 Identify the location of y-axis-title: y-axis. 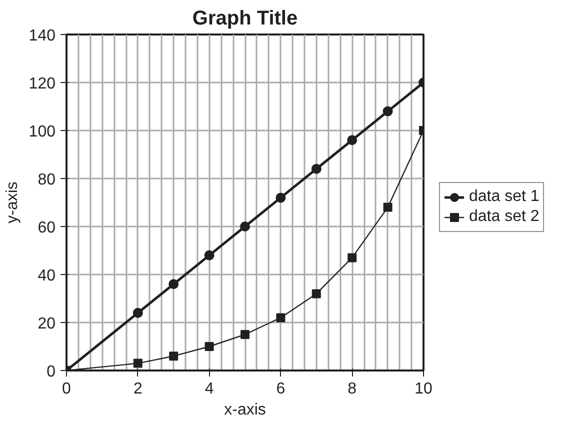
(12, 203).